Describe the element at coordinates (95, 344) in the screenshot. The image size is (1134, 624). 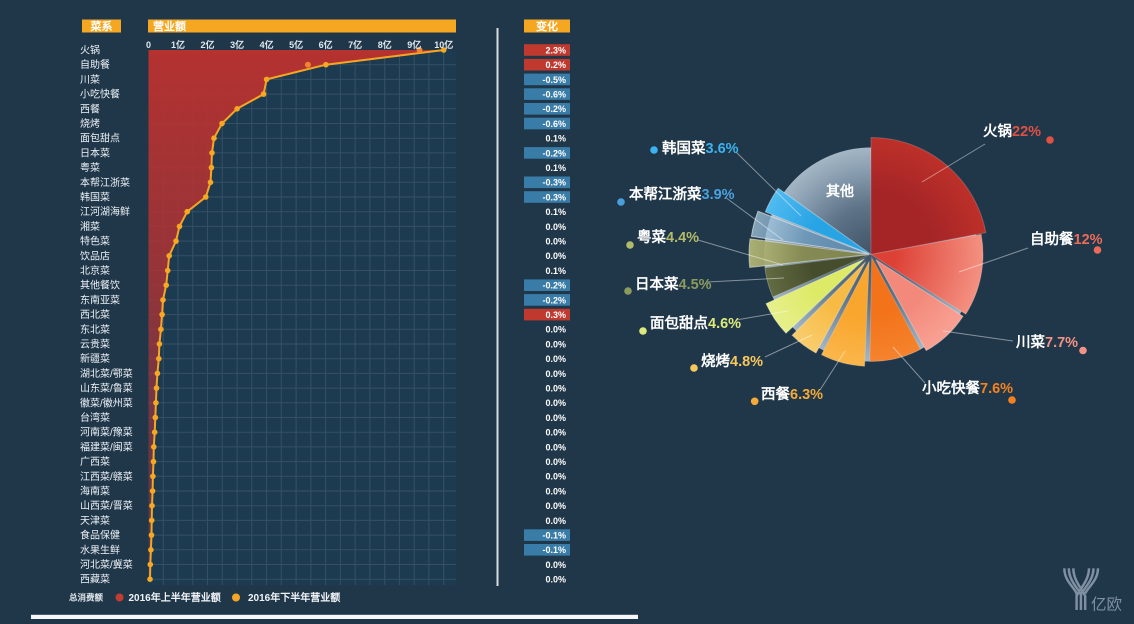
I see `svg-text: 云贵菜` at that location.